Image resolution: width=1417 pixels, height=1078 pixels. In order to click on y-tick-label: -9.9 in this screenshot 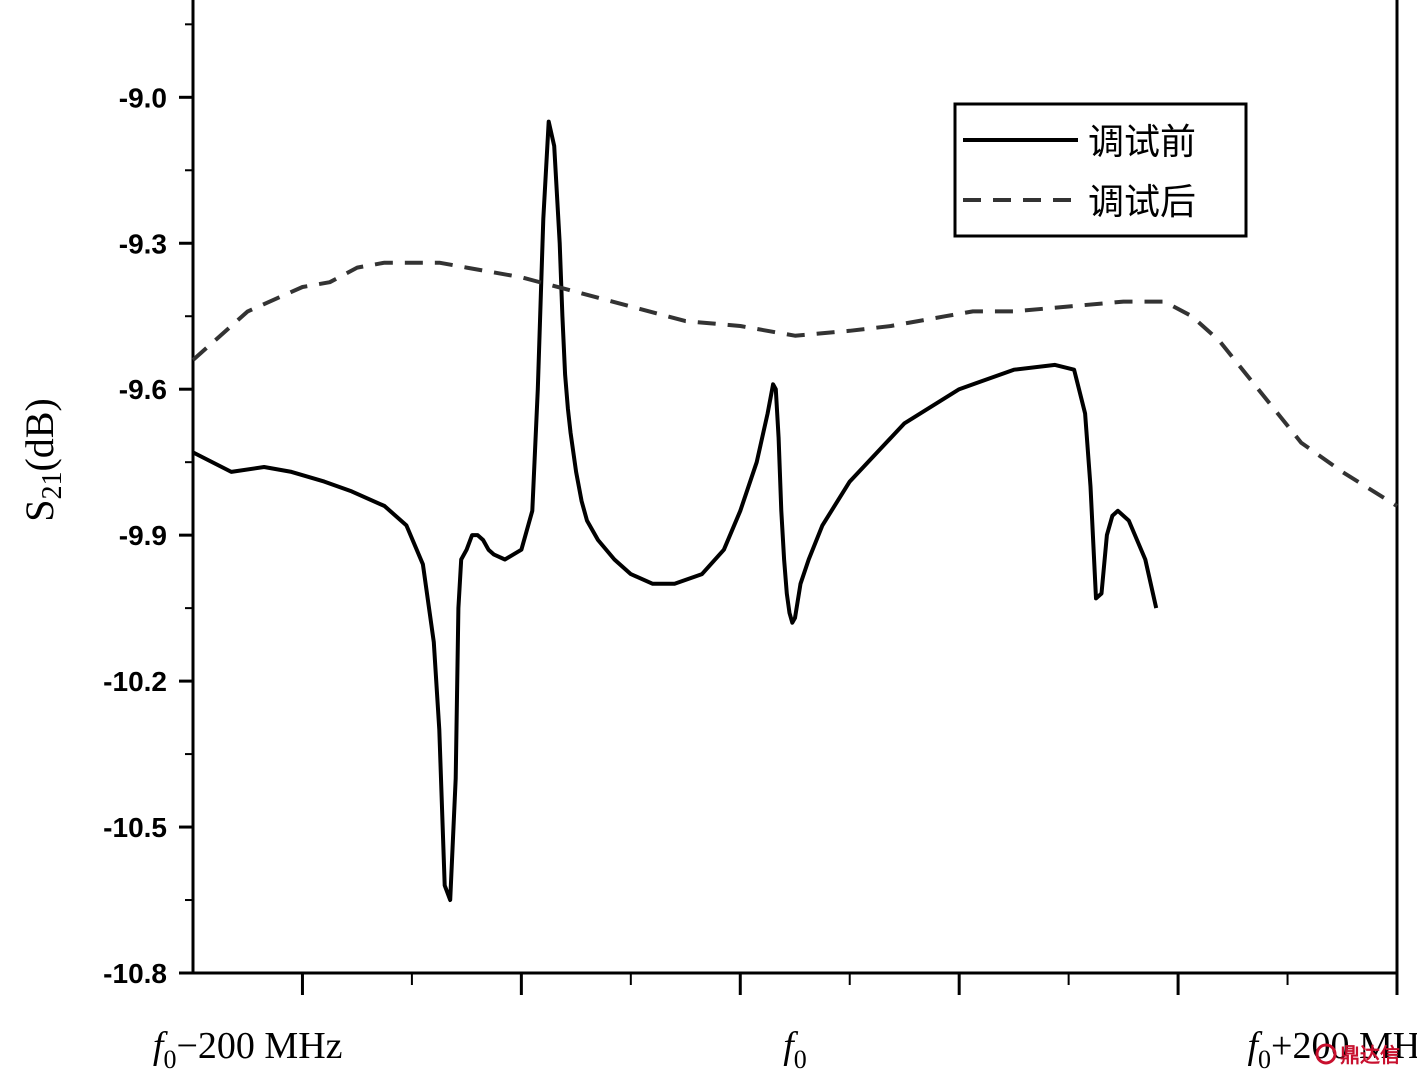, I will do `click(143, 535)`.